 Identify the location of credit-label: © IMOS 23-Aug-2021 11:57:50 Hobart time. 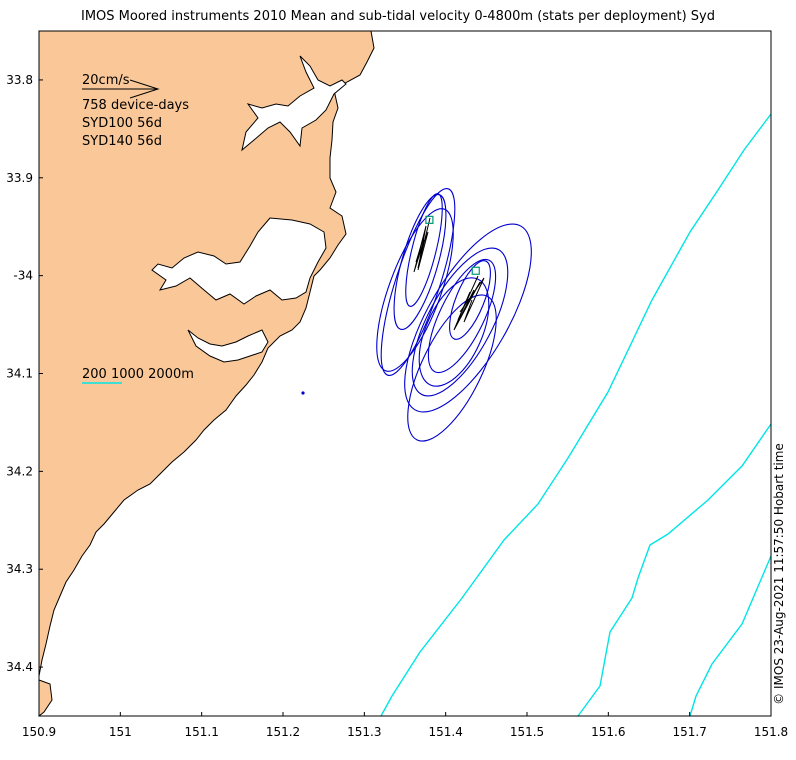
(779, 574).